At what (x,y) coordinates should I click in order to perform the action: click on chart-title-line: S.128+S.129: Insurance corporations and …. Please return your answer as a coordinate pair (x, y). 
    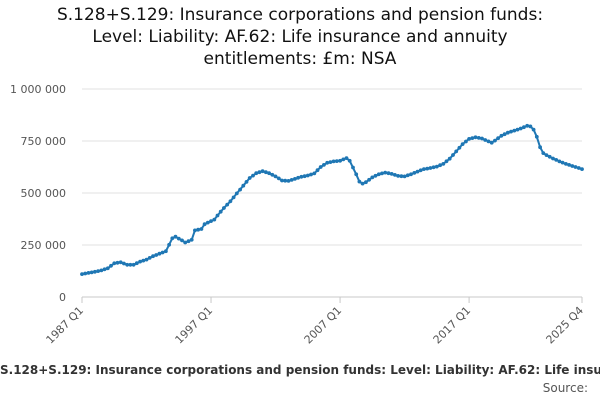
    Looking at the image, I should click on (300, 15).